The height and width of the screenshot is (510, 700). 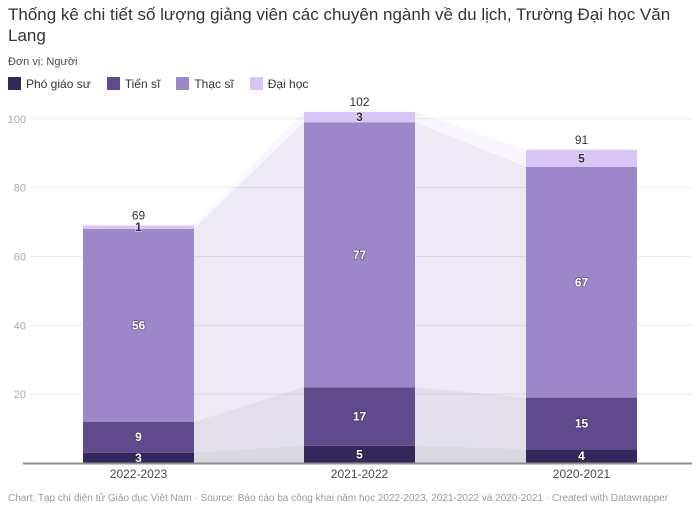 I want to click on bar-value-label: 4, so click(x=581, y=456).